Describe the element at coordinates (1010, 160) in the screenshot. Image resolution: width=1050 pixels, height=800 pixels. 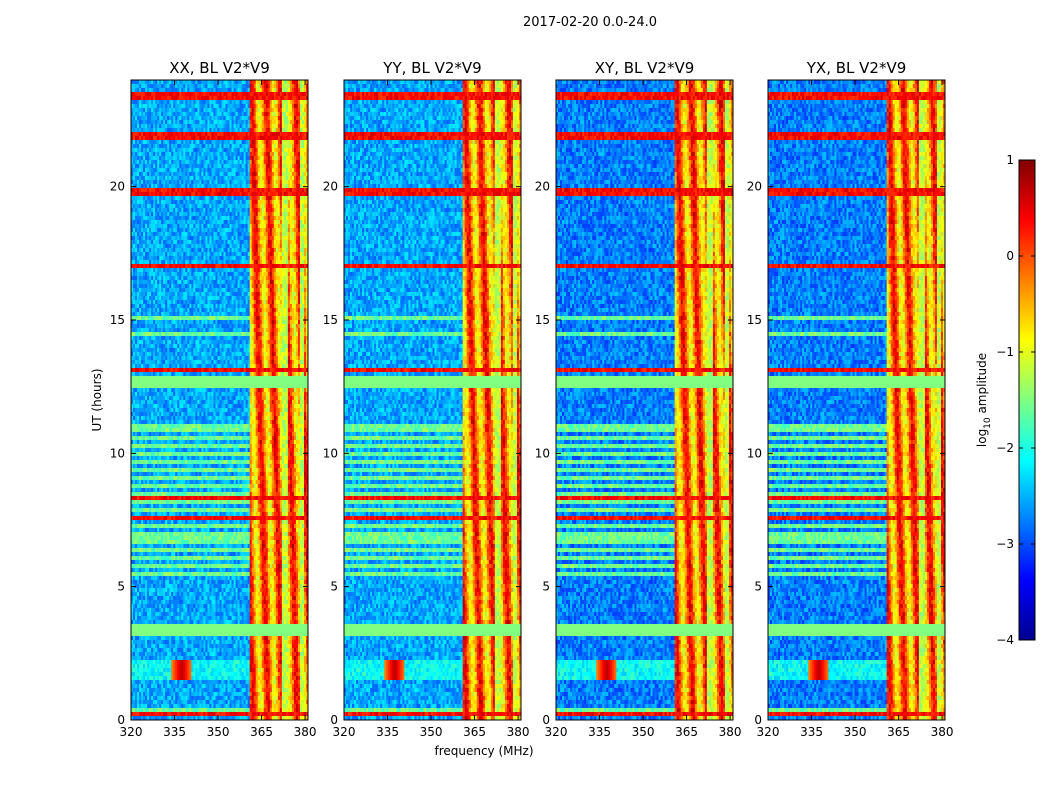
I see `colorbar-tick-label: 1` at that location.